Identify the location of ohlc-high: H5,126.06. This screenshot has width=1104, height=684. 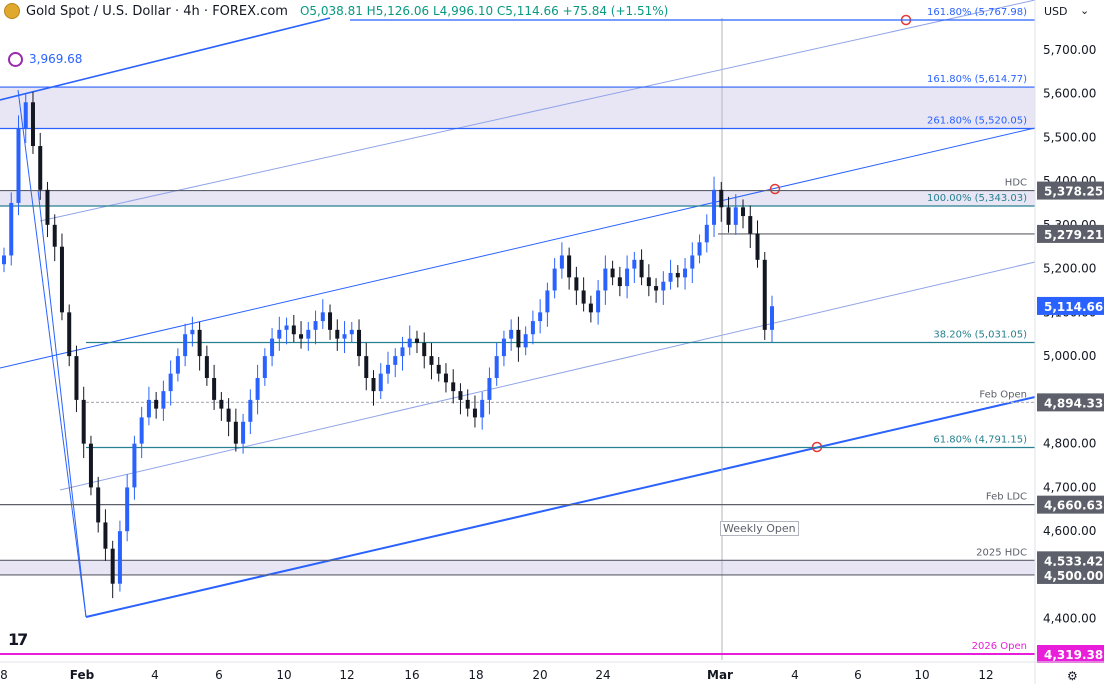
(398, 11).